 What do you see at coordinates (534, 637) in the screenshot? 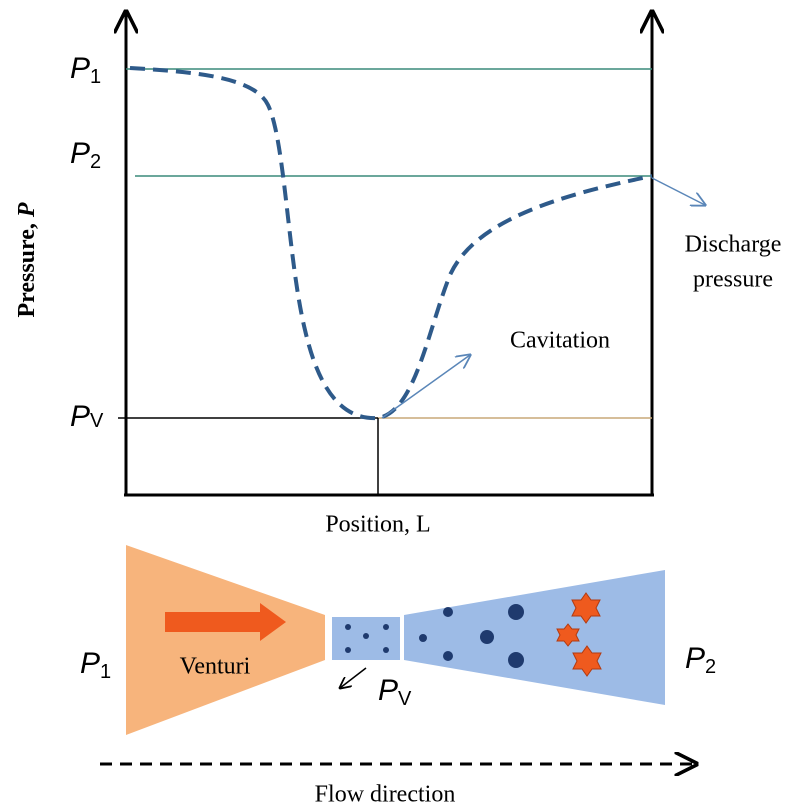
I see `diverging-section` at bounding box center [534, 637].